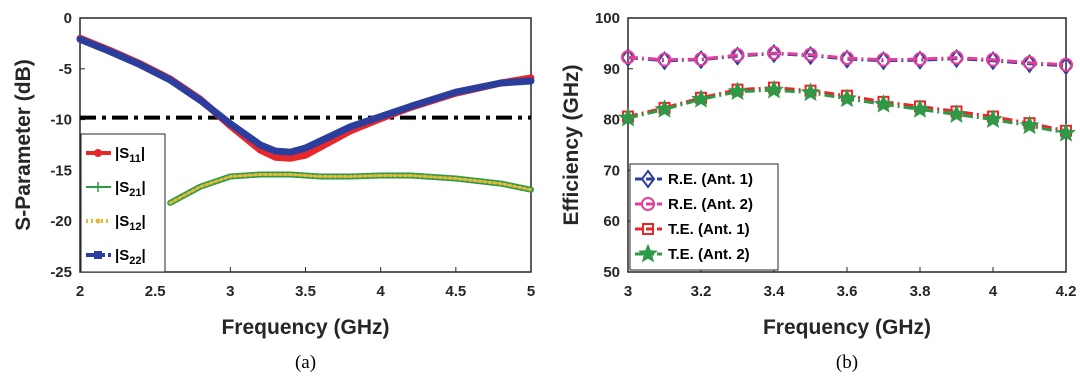 The height and width of the screenshot is (379, 1080). I want to click on x-tick-label: 3.5, so click(305, 291).